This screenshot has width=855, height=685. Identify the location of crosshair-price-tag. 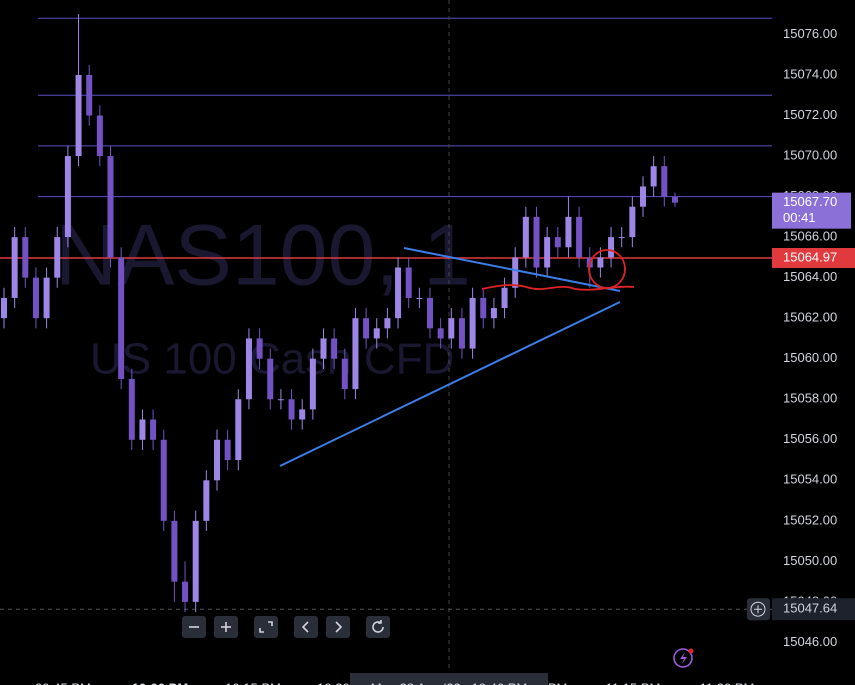
(813, 609).